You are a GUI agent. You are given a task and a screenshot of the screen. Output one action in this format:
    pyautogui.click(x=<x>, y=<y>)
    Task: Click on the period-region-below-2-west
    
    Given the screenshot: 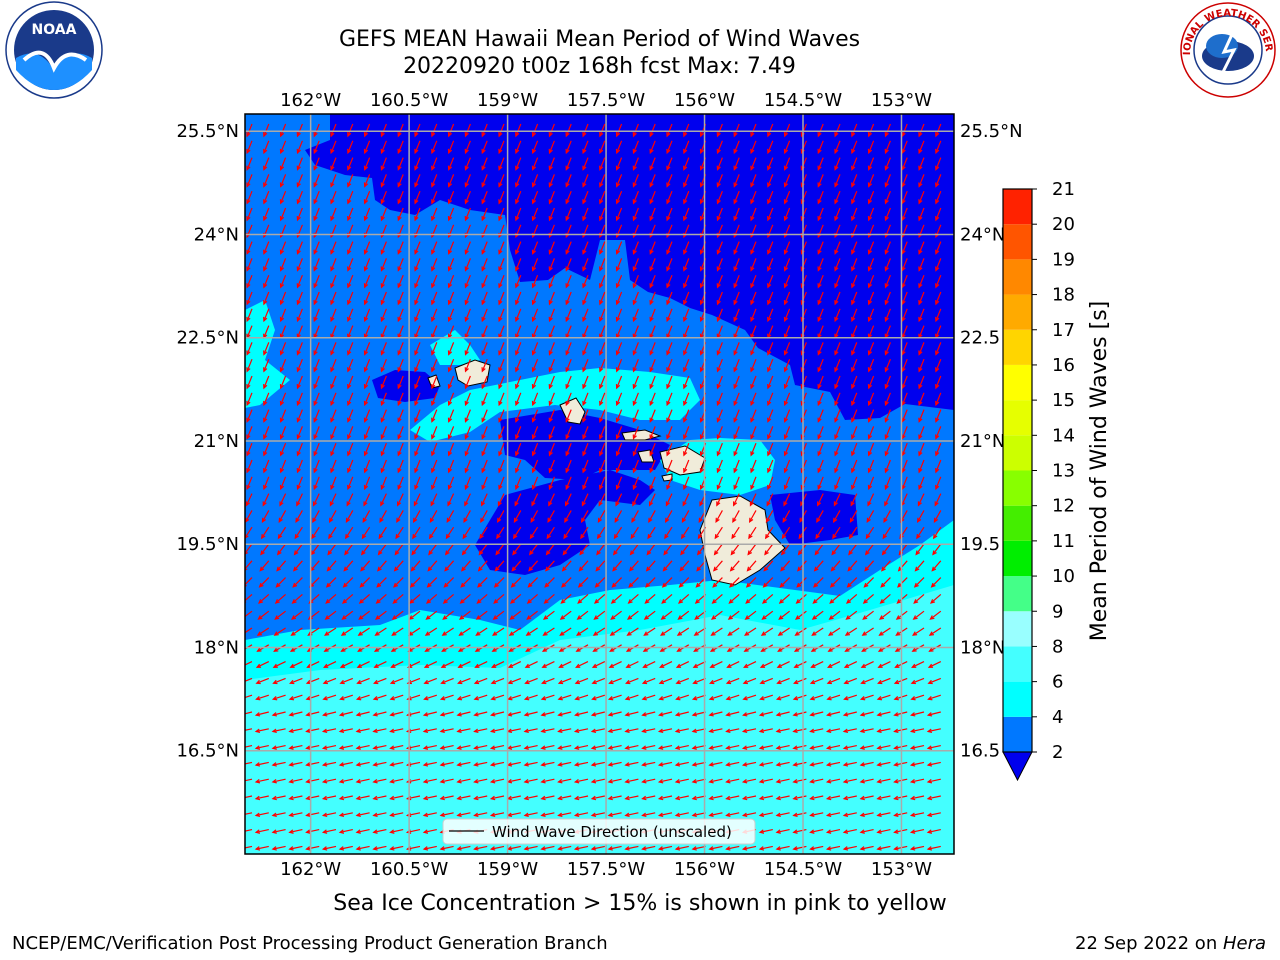 What is the action you would take?
    pyautogui.click(x=406, y=386)
    